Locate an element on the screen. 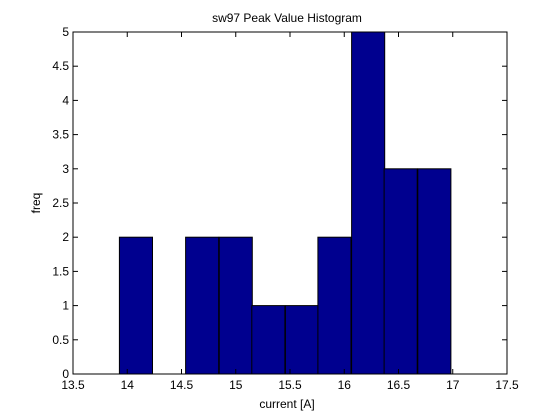  y-tick-label: 0 is located at coordinates (65, 374).